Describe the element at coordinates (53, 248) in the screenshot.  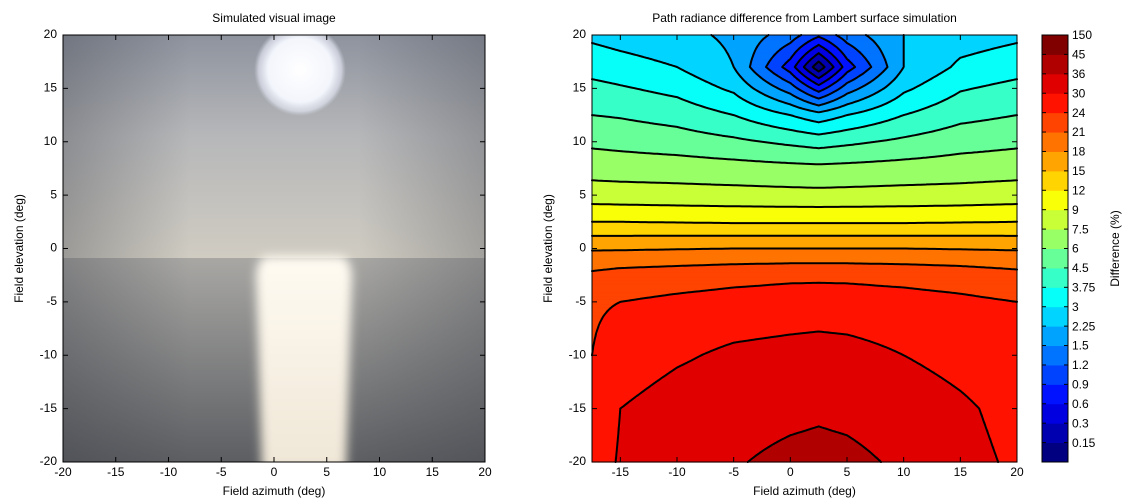
I see `y-tick-label: 0` at that location.